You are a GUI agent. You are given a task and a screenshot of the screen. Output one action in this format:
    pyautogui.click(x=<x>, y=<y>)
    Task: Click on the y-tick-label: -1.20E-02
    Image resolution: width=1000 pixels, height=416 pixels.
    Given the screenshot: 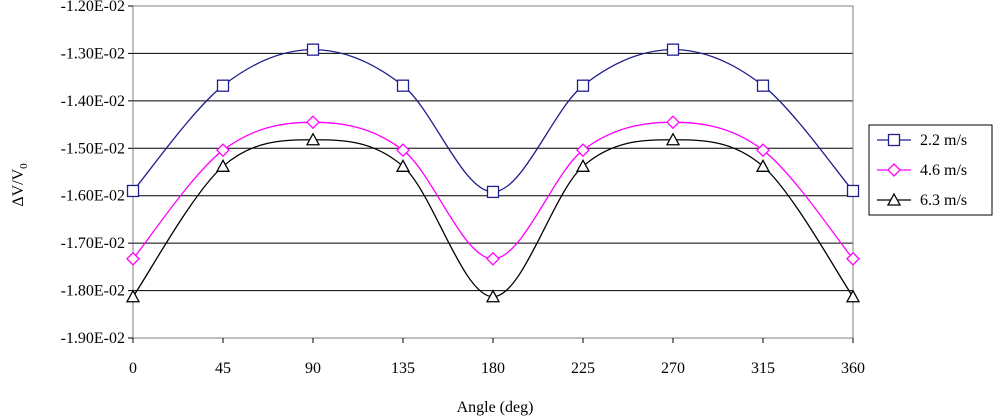 What is the action you would take?
    pyautogui.click(x=93, y=7)
    